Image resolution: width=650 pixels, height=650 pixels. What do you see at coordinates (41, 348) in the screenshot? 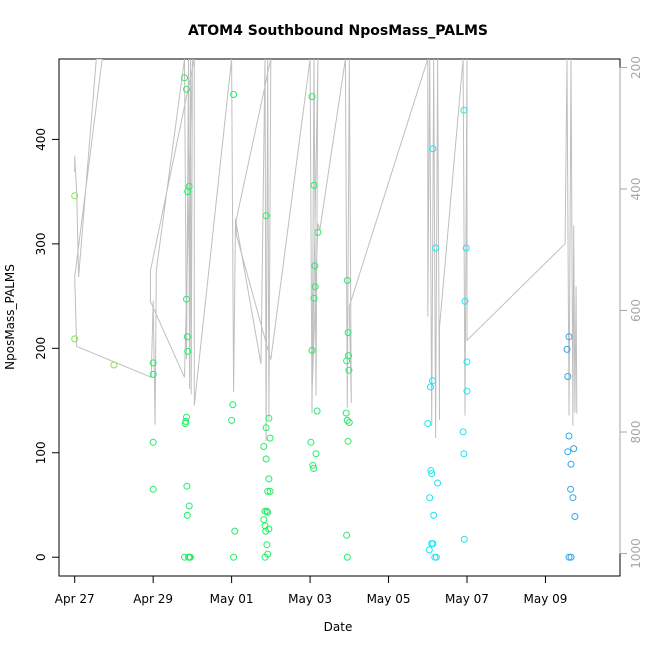
I see `y-tick-label: 200` at bounding box center [41, 348].